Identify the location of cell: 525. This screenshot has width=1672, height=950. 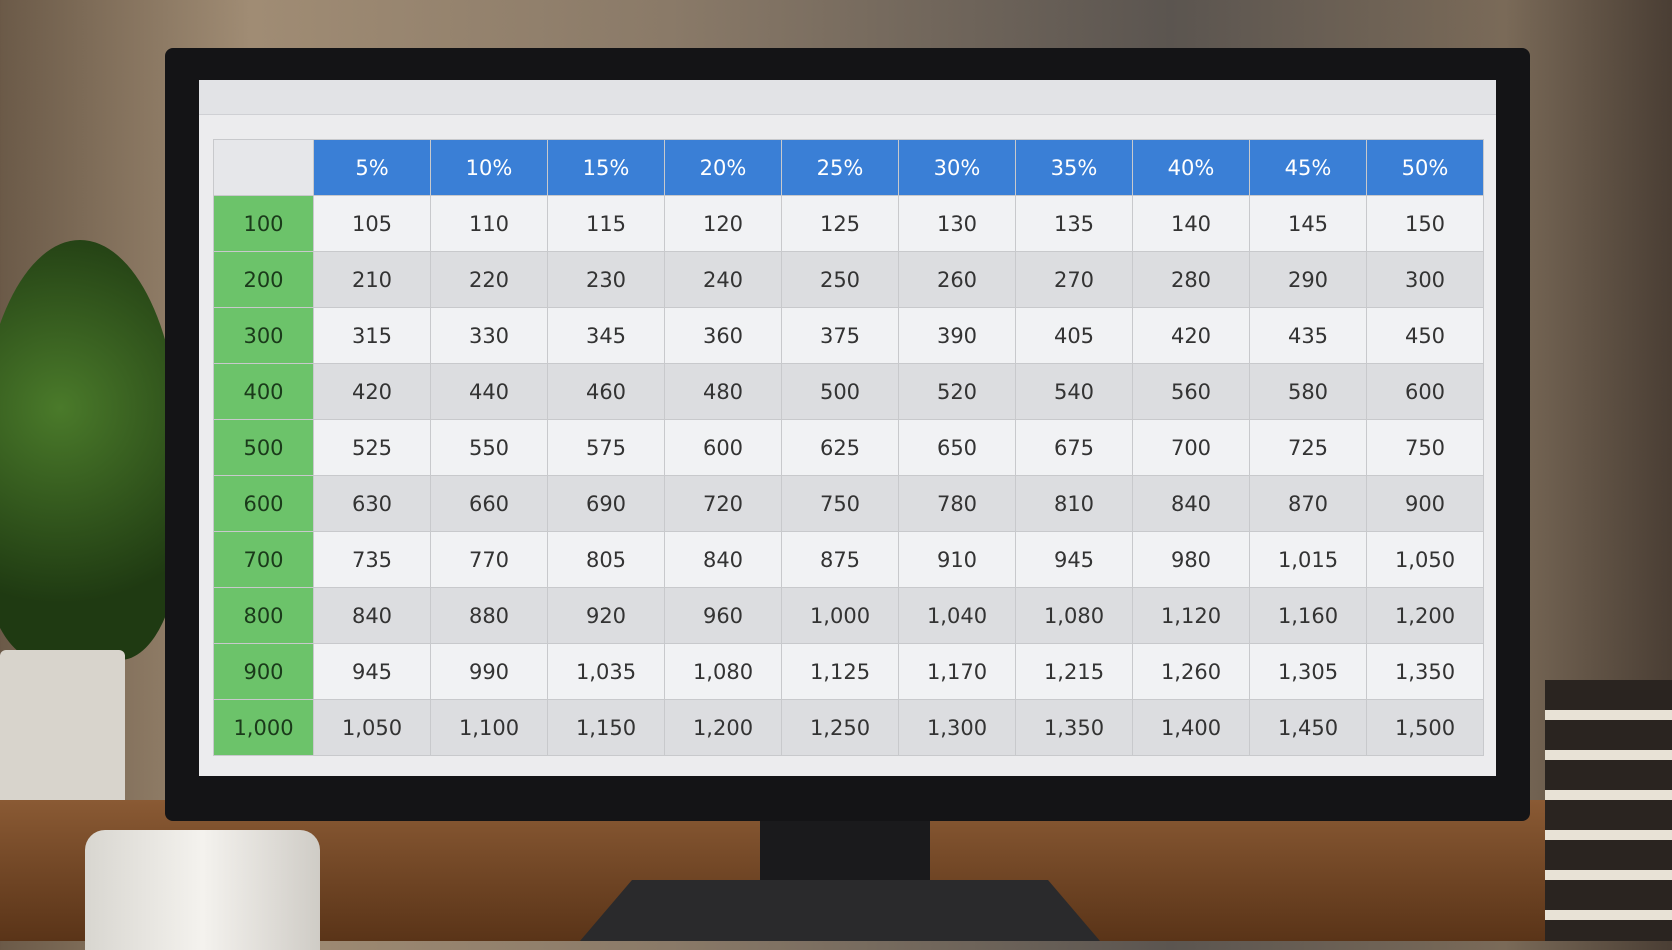
(372, 447).